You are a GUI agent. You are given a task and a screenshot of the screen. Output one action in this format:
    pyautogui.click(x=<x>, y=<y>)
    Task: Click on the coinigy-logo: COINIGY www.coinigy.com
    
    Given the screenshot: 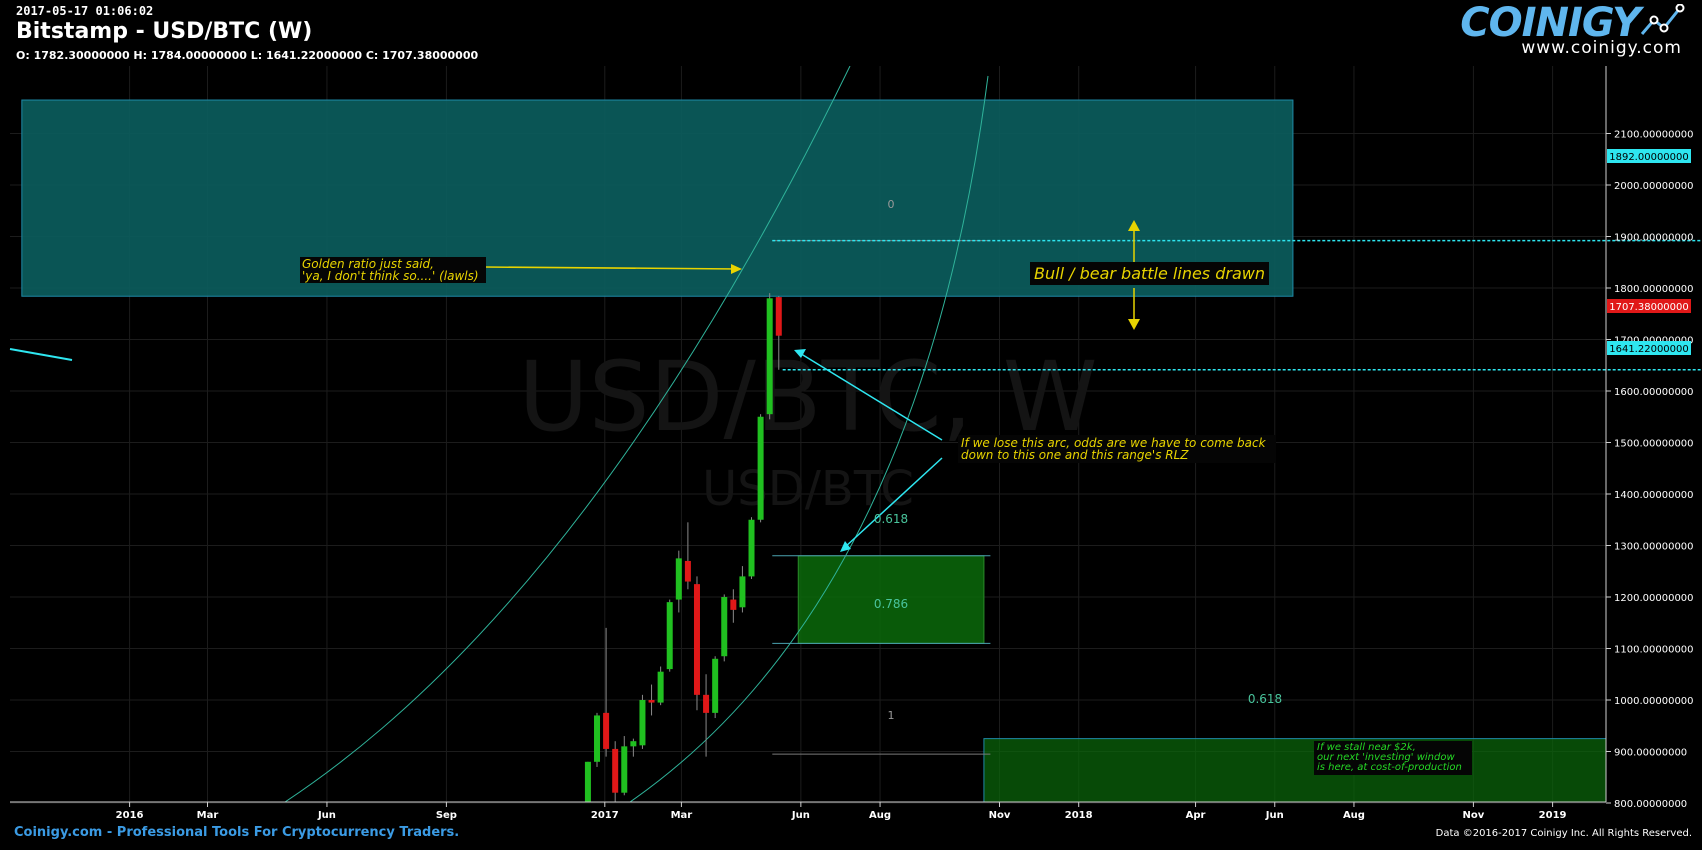 What is the action you would take?
    pyautogui.click(x=1576, y=30)
    